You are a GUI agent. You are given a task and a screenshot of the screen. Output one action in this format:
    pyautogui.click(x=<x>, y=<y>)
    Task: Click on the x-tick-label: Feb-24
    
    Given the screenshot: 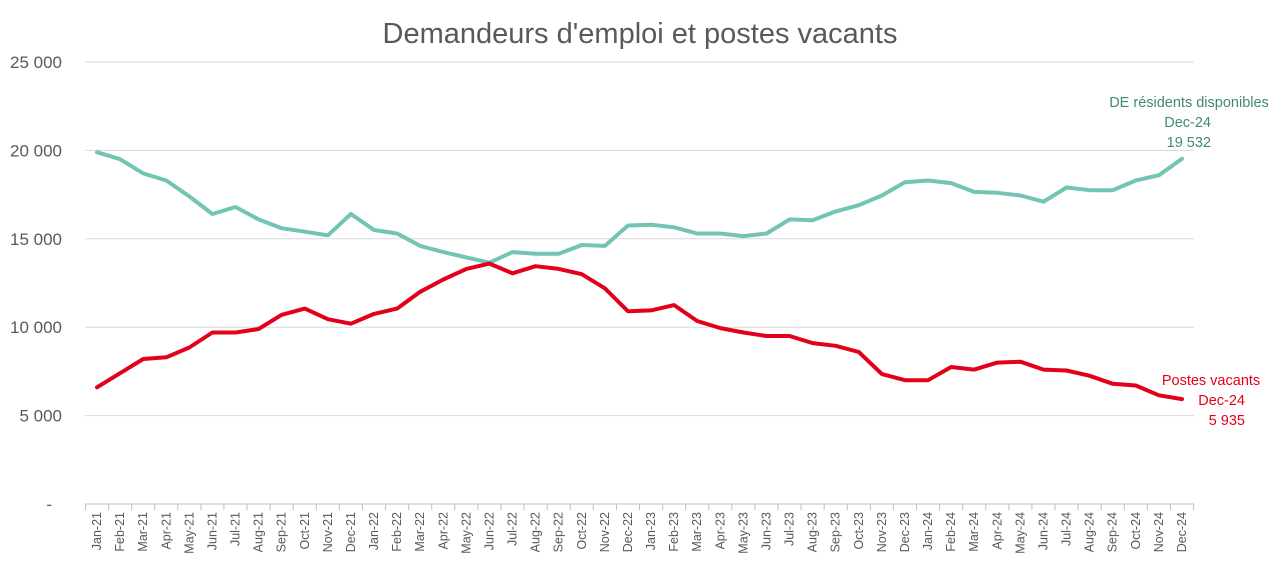 What is the action you would take?
    pyautogui.click(x=951, y=532)
    